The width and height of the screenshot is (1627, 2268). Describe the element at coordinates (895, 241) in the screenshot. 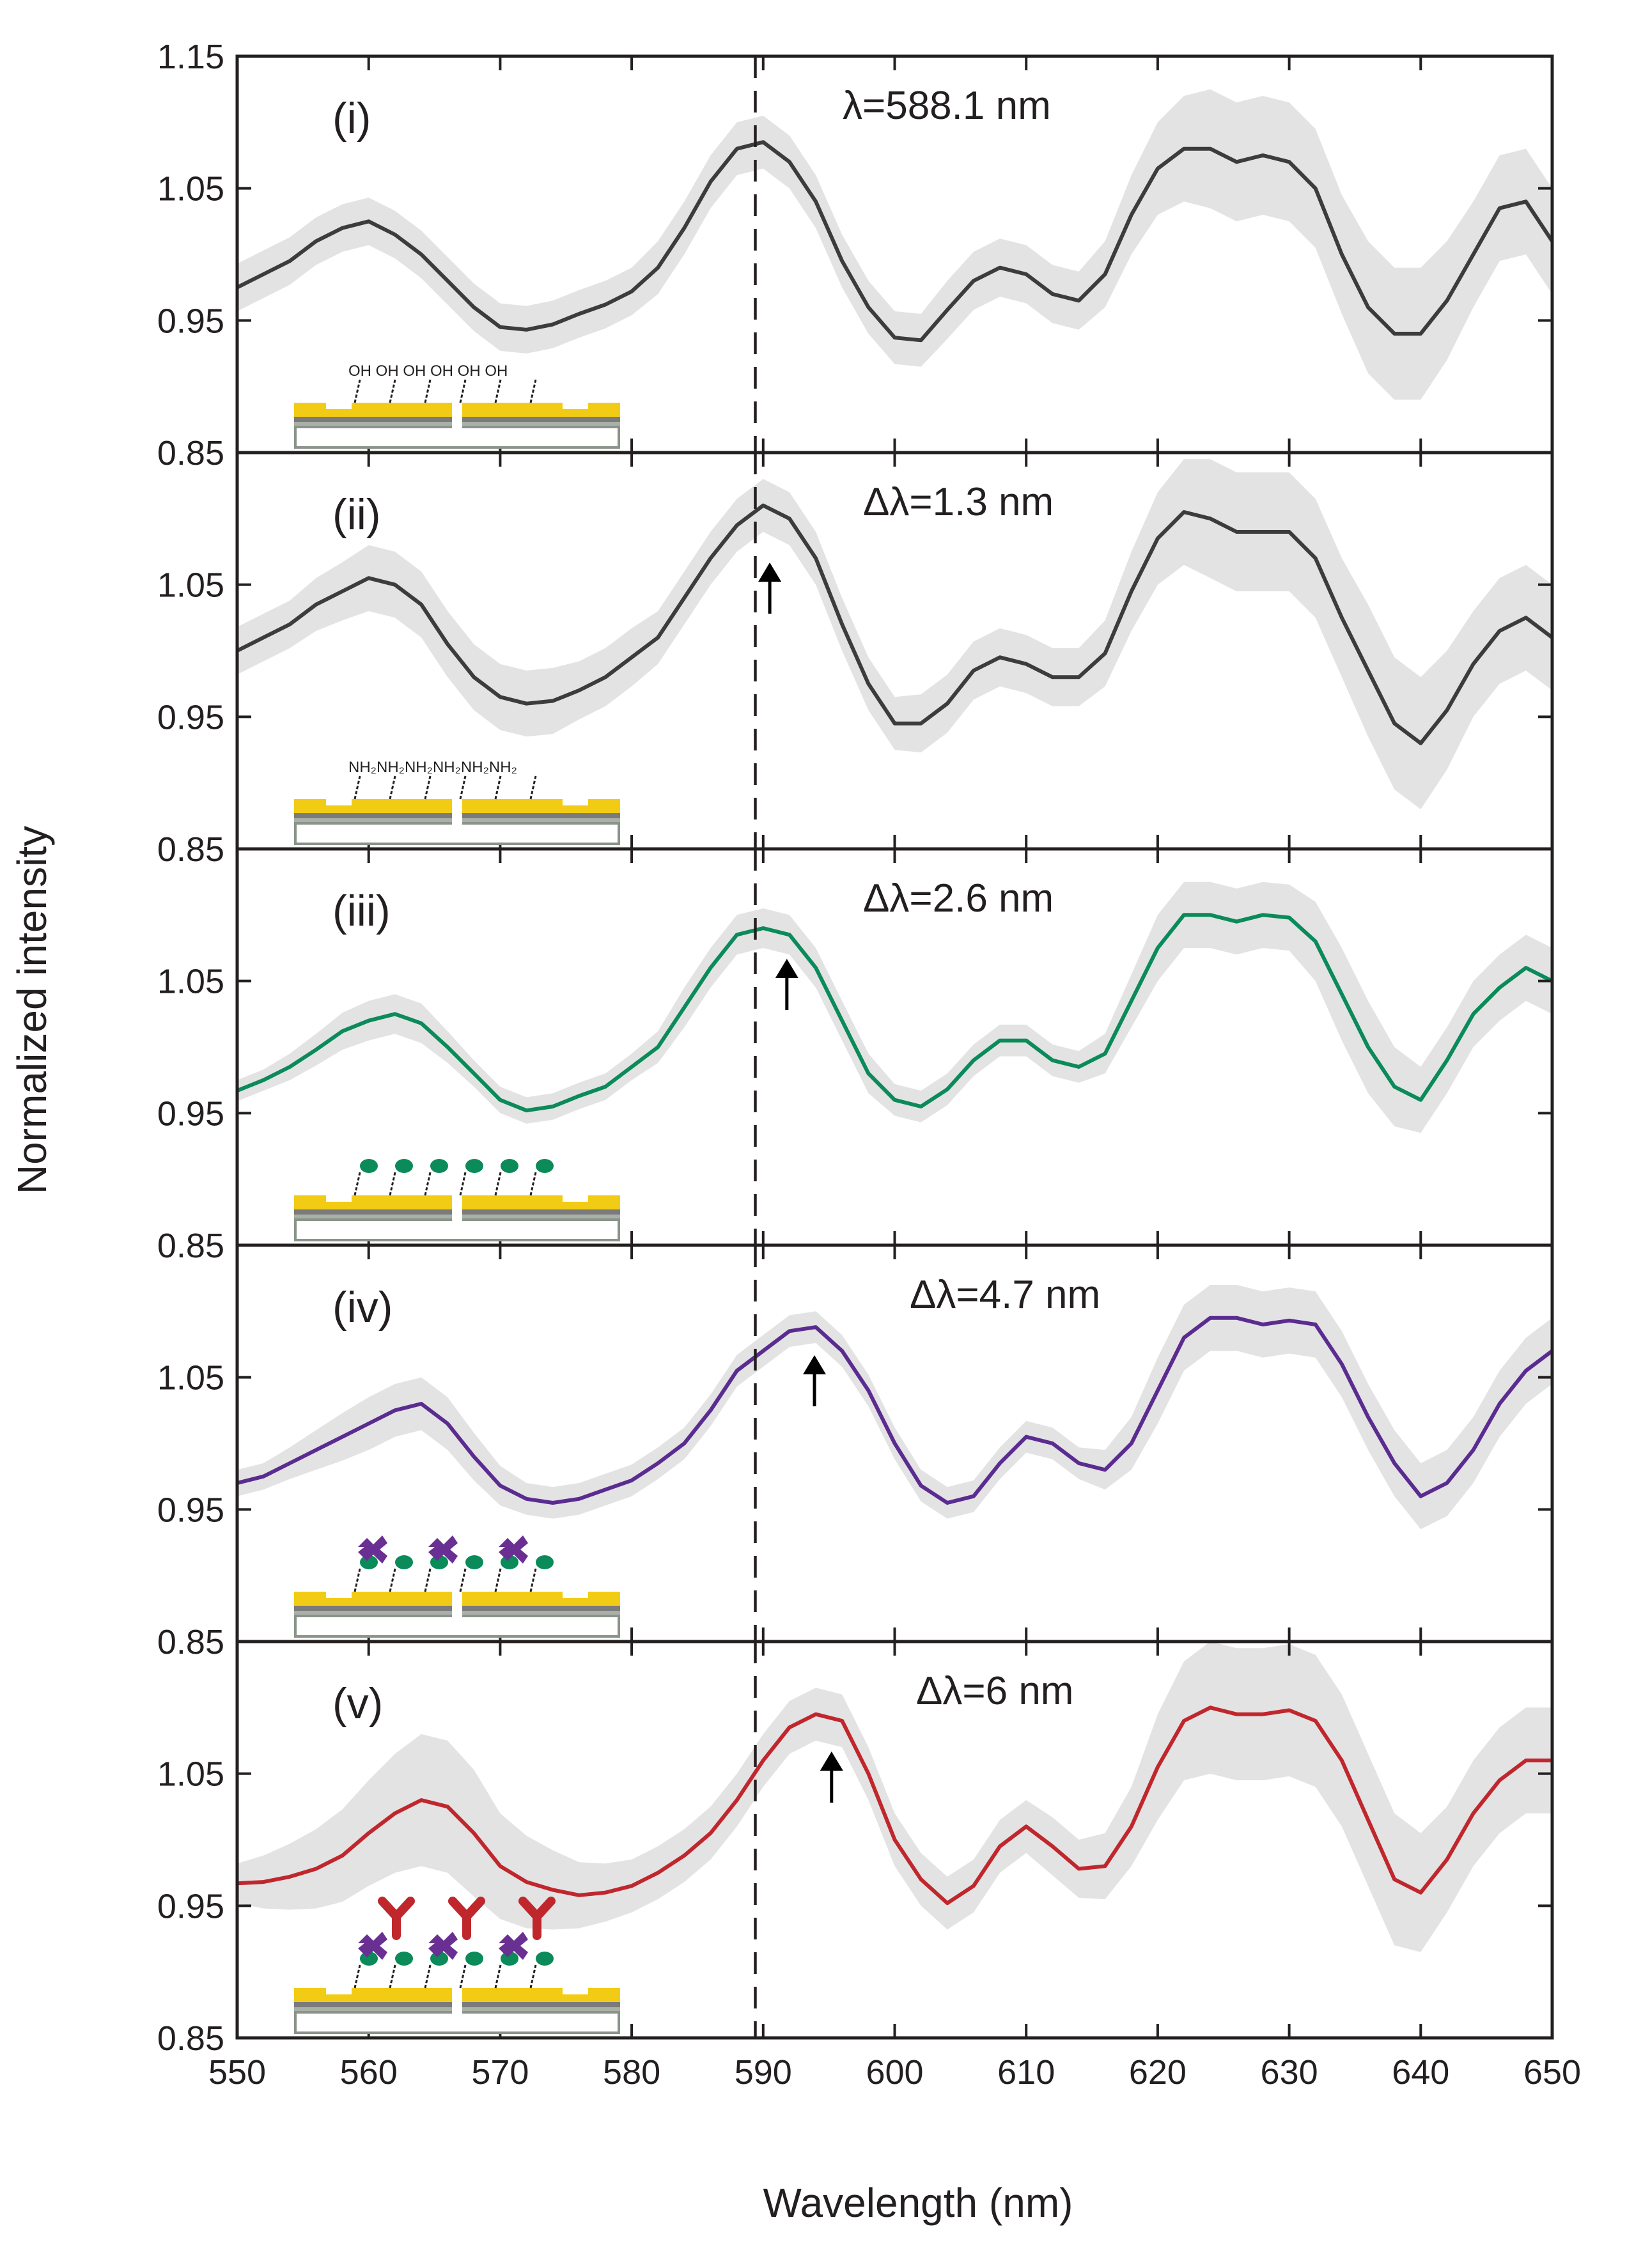

I see `series-line-i` at that location.